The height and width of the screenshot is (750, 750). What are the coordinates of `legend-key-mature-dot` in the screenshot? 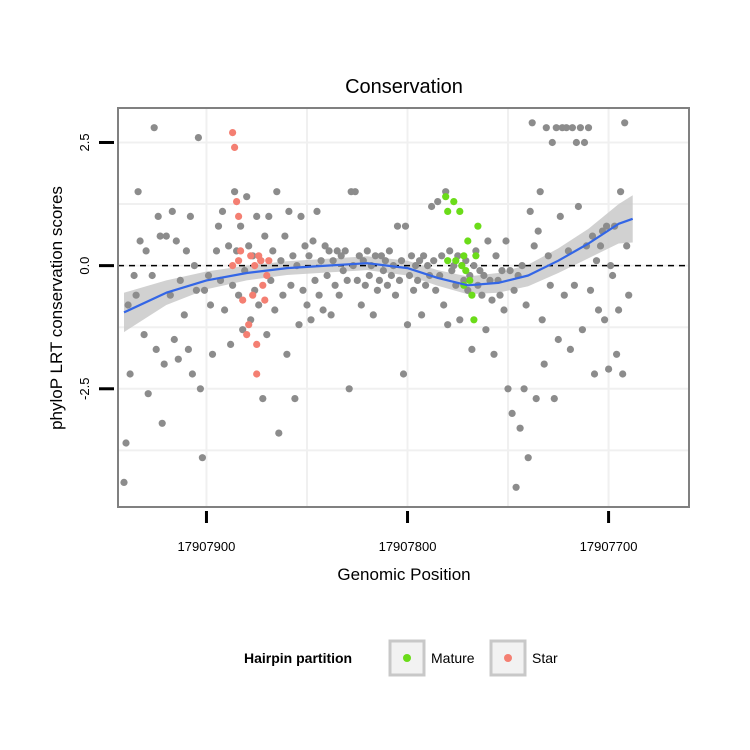 It's located at (407, 658).